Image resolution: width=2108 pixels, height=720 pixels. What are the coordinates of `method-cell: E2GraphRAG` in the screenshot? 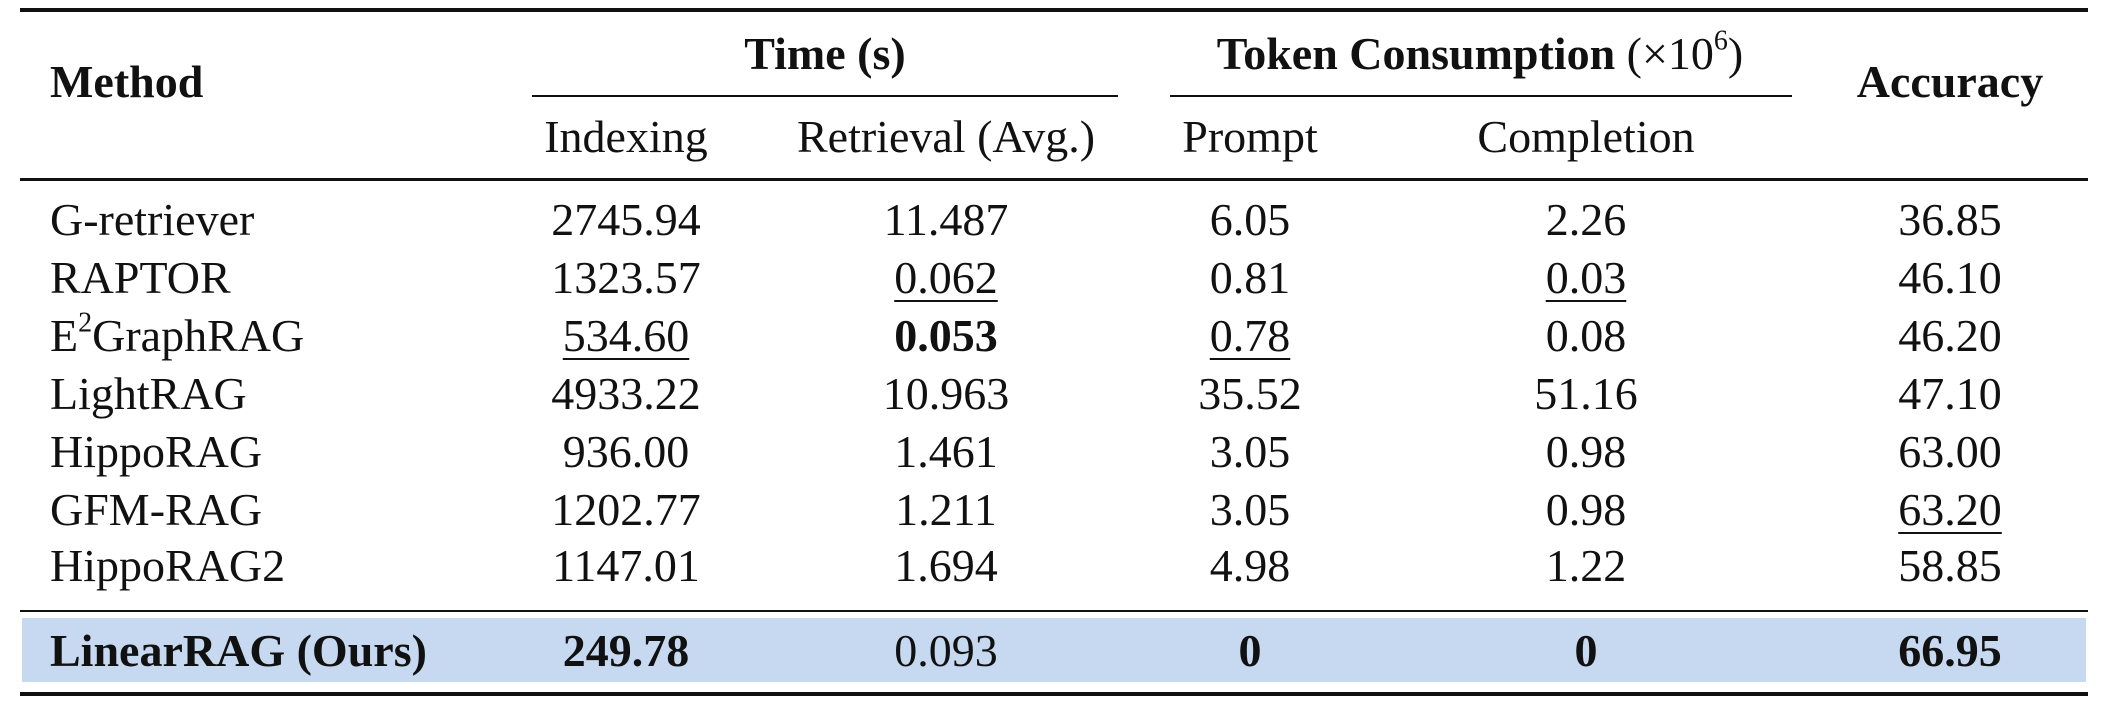 It's located at (177, 335).